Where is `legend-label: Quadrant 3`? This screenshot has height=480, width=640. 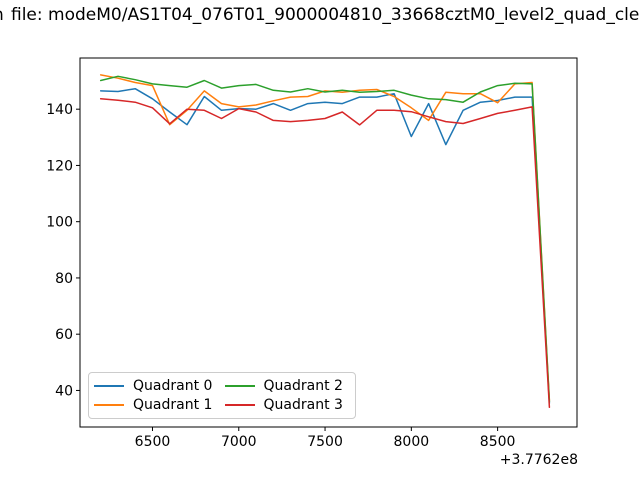
legend-label: Quadrant 3 is located at coordinates (303, 405).